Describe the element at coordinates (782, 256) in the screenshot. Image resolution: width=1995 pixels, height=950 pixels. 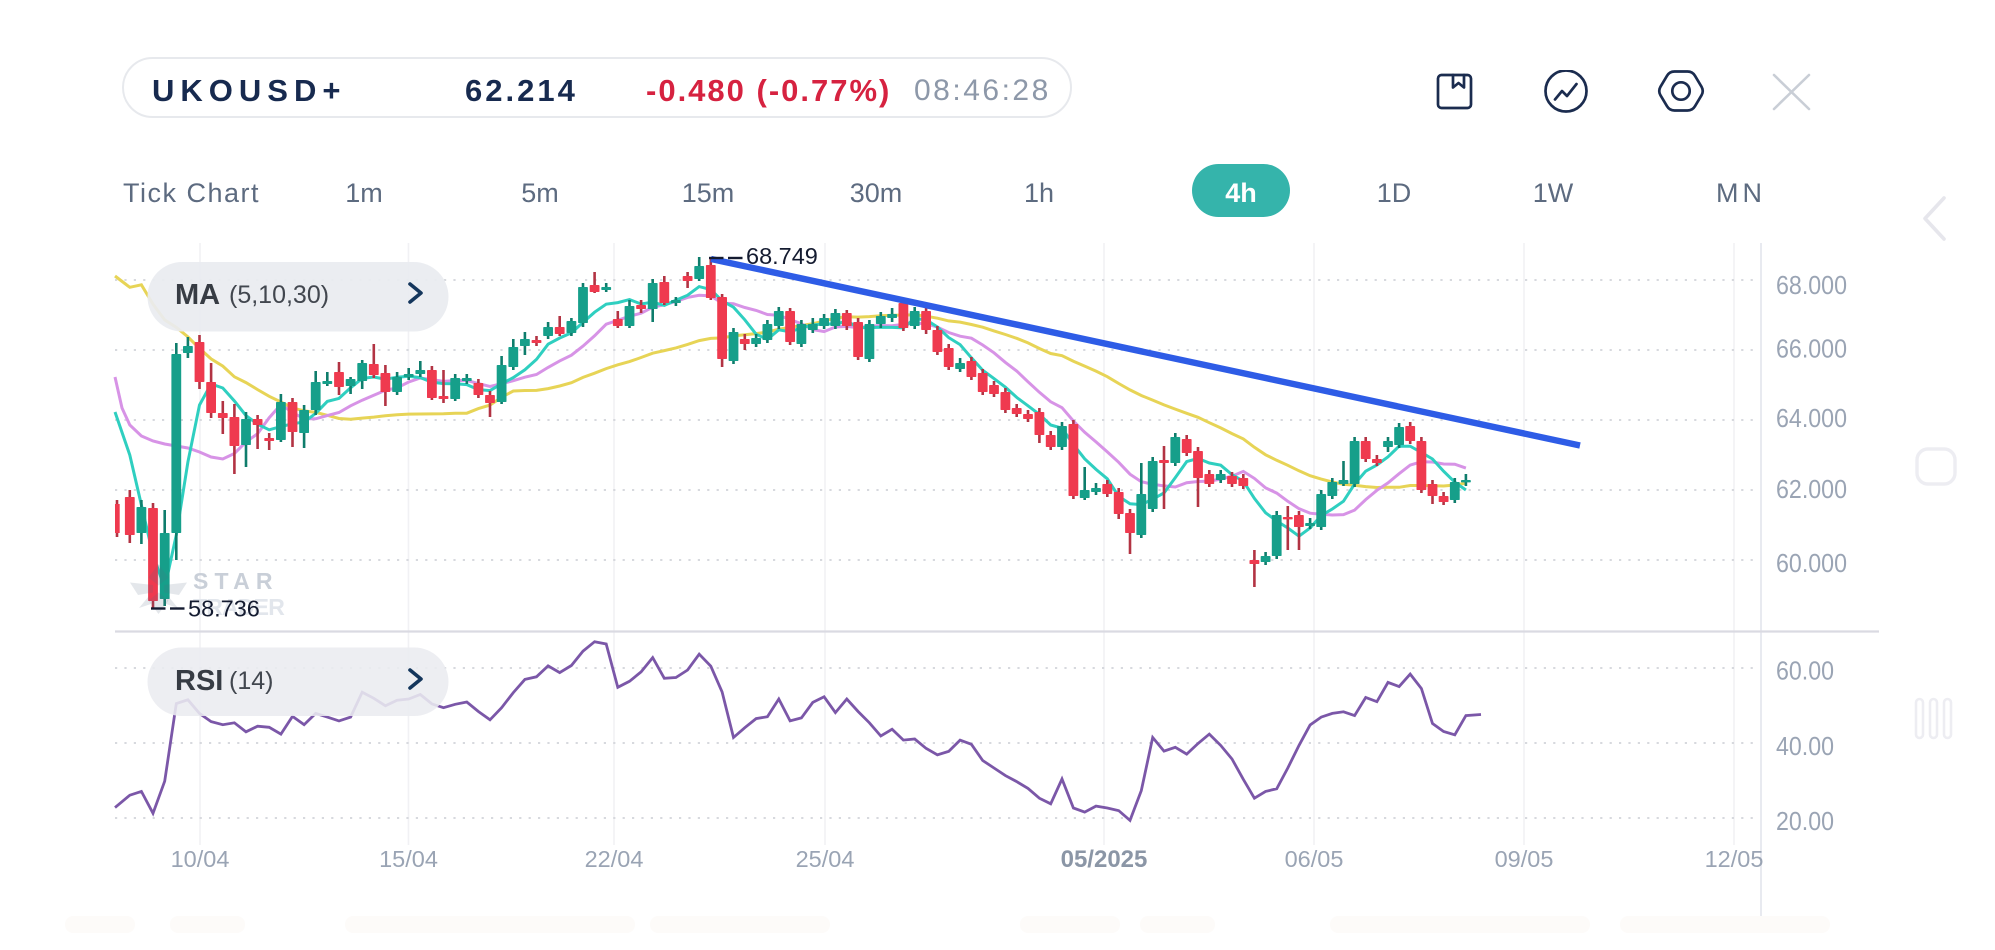
I see `svg-text: 68.749` at that location.